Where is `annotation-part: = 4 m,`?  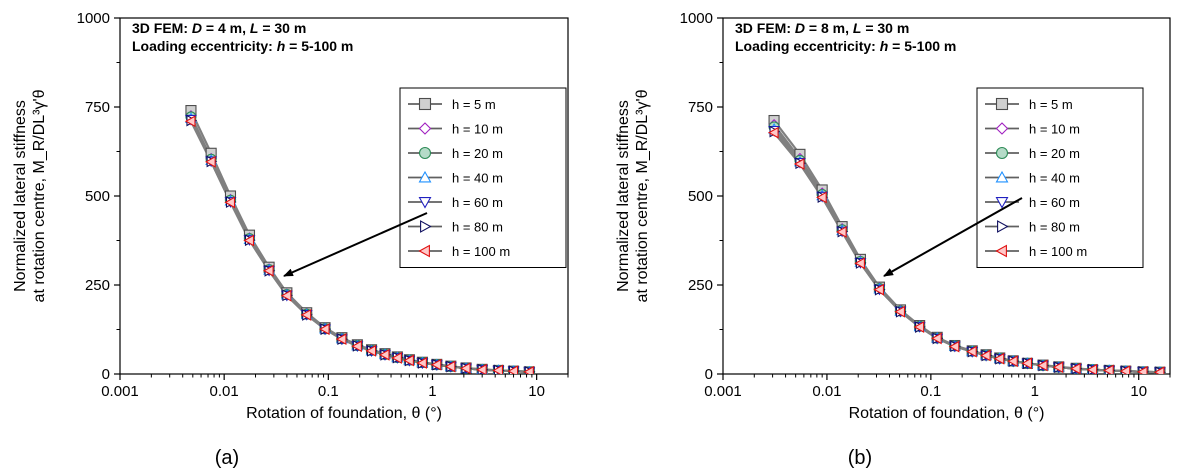 annotation-part: = 4 m, is located at coordinates (226, 28).